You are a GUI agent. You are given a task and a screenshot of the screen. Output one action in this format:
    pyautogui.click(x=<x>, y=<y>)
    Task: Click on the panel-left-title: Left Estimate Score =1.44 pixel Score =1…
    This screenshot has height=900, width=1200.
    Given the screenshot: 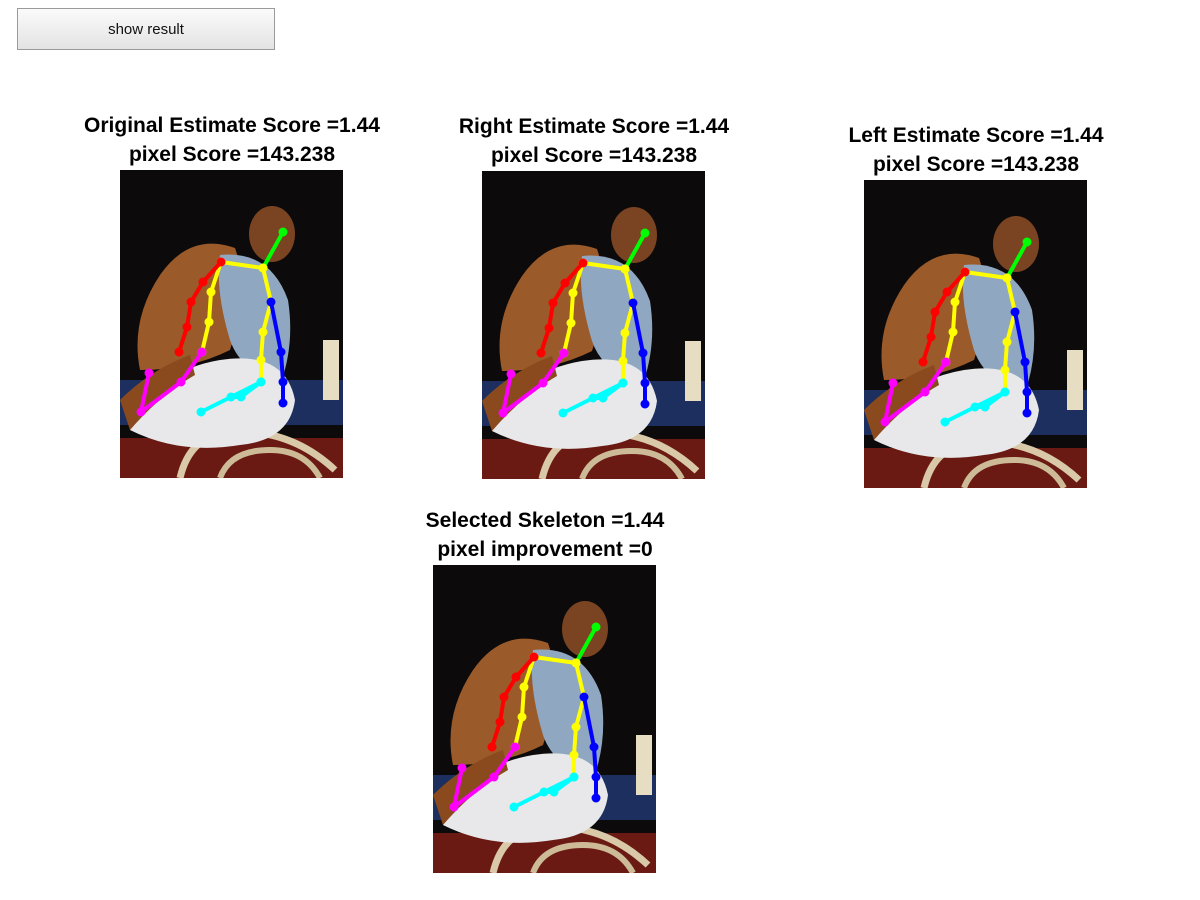 What is the action you would take?
    pyautogui.click(x=976, y=150)
    